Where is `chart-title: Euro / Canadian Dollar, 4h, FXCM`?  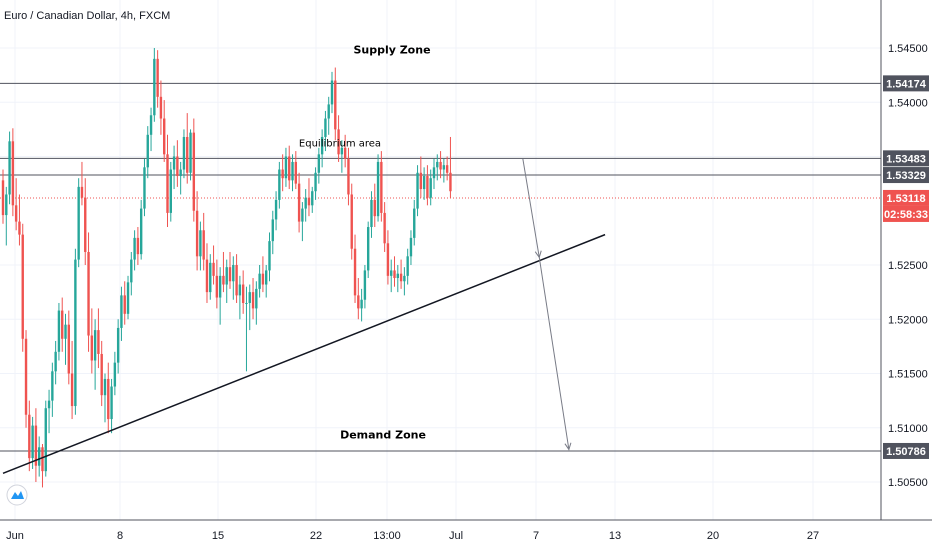 chart-title: Euro / Canadian Dollar, 4h, FXCM is located at coordinates (87, 16).